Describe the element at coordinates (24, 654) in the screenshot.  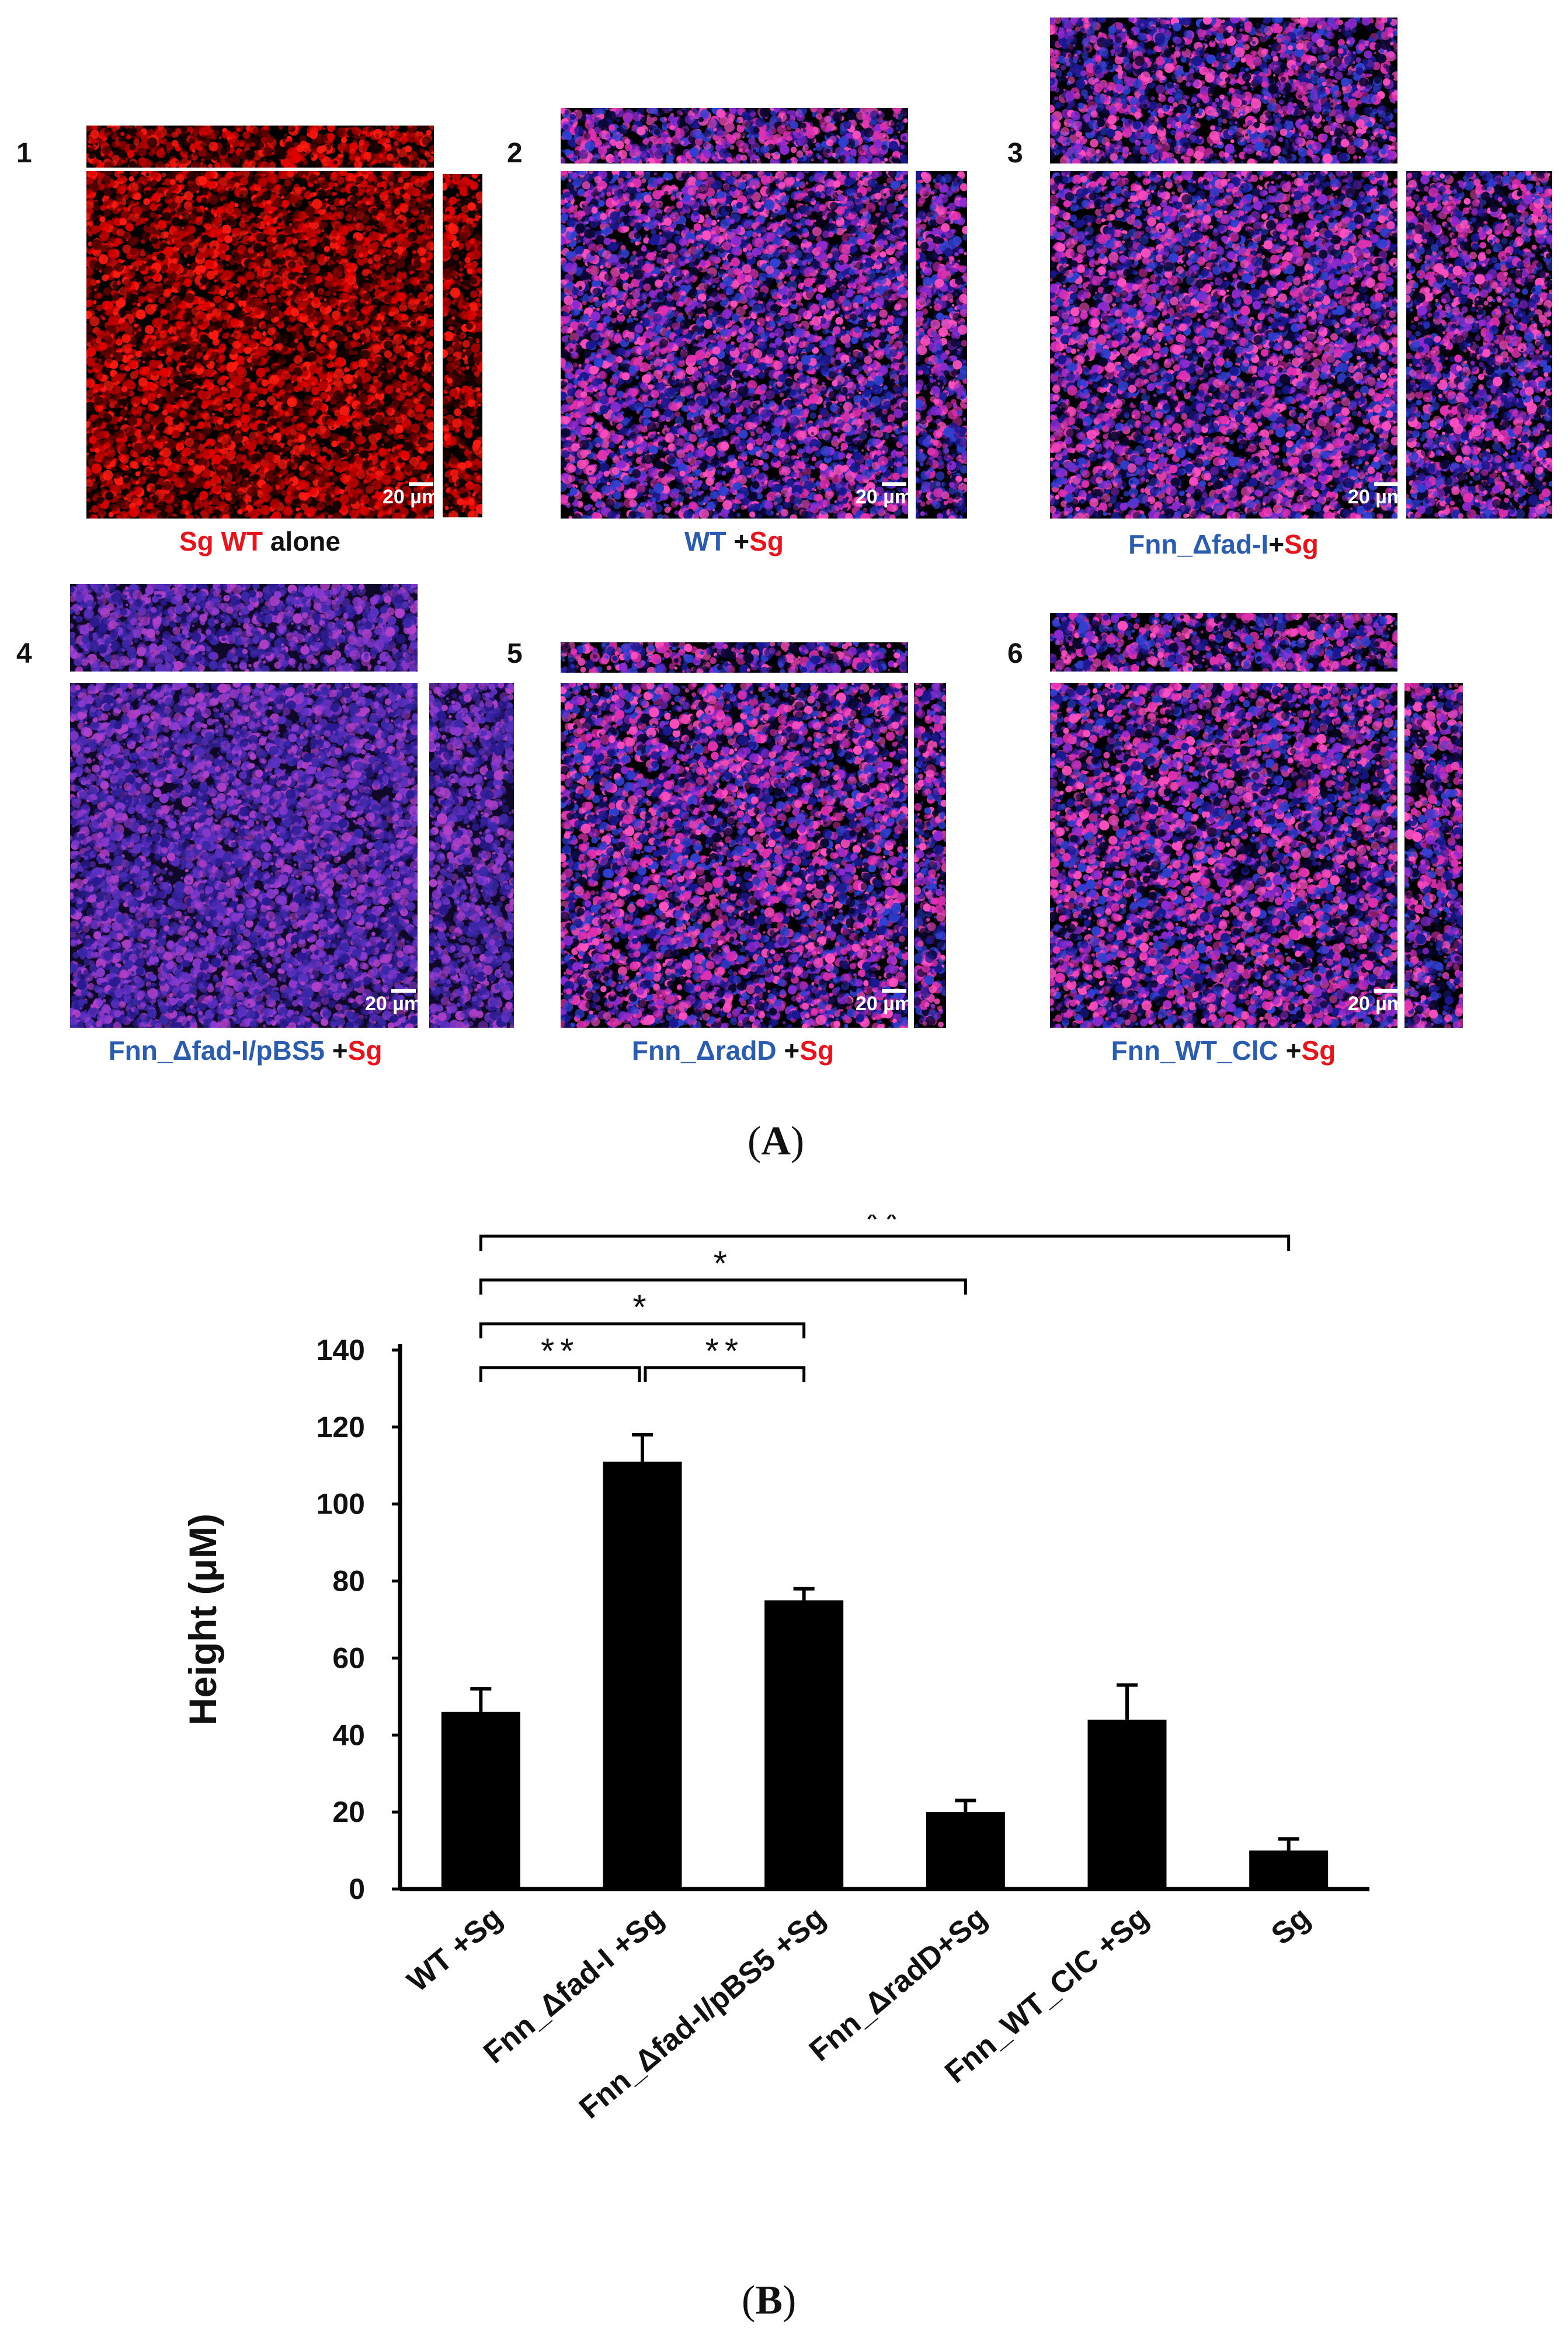
I see `panel-number: 4` at that location.